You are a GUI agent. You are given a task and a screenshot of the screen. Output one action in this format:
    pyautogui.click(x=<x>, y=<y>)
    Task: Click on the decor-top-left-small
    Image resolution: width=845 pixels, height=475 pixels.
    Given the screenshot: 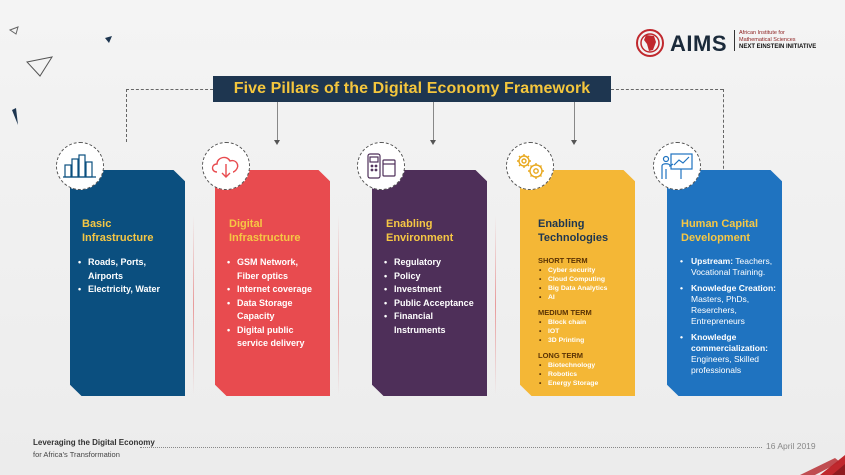 What is the action you would take?
    pyautogui.click(x=108, y=39)
    